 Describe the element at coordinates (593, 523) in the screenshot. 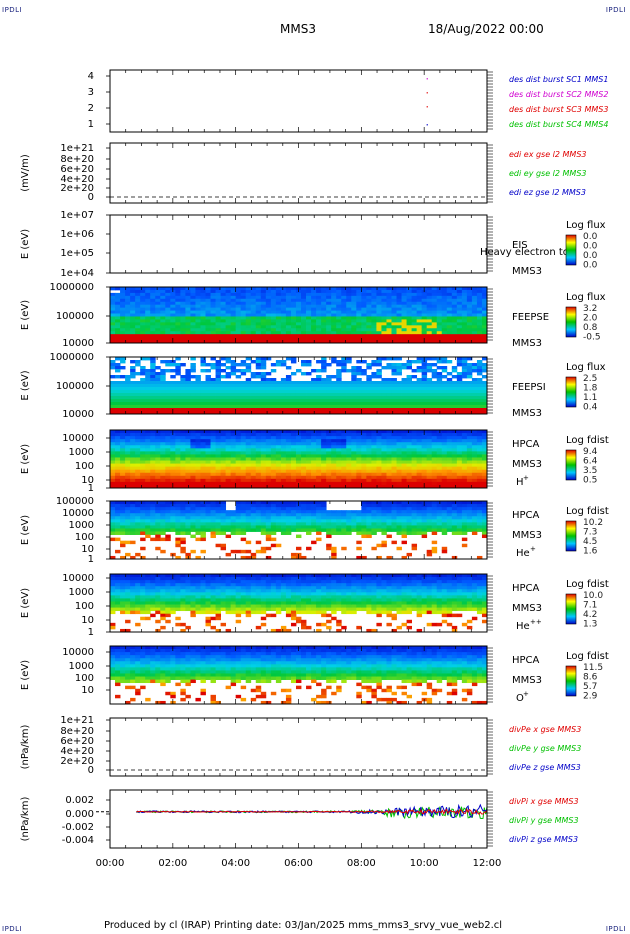

I see `colorbar-tick: 10.2` at that location.